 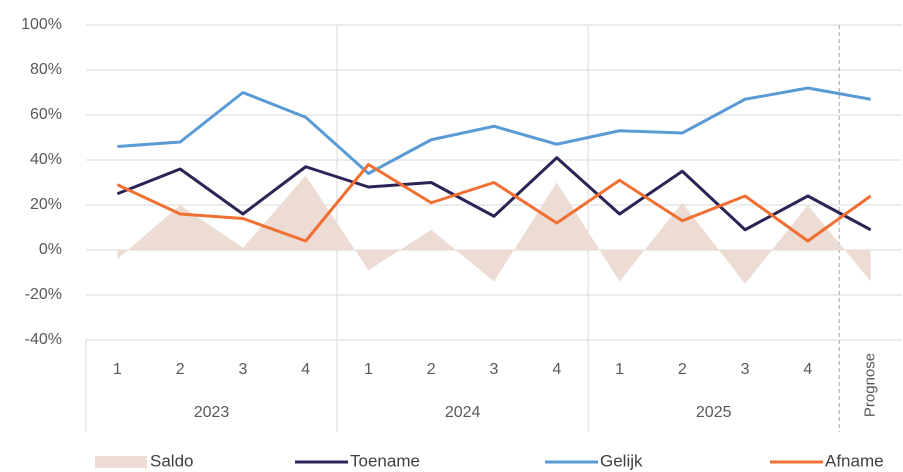 I want to click on y-tick-label: 40%, so click(x=46, y=159).